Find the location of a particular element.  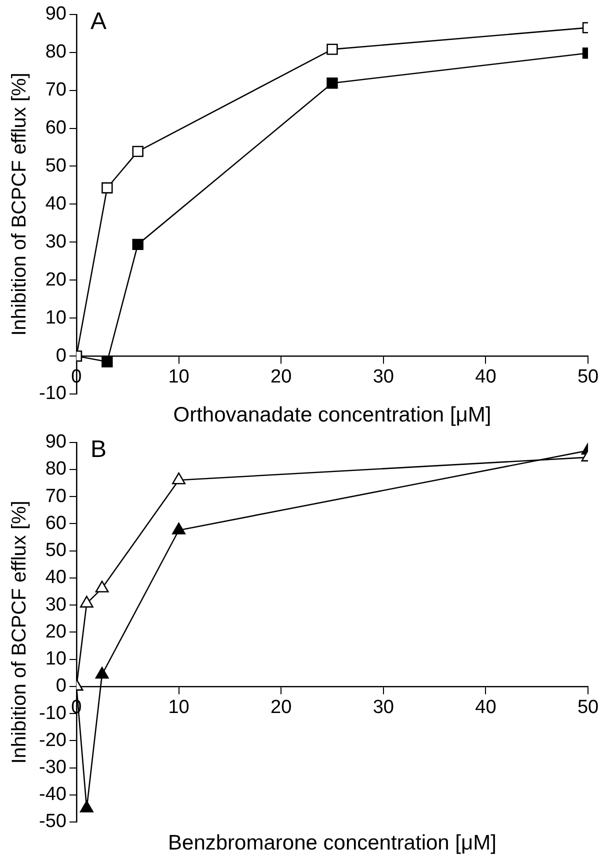

annotation: B is located at coordinates (98, 450).